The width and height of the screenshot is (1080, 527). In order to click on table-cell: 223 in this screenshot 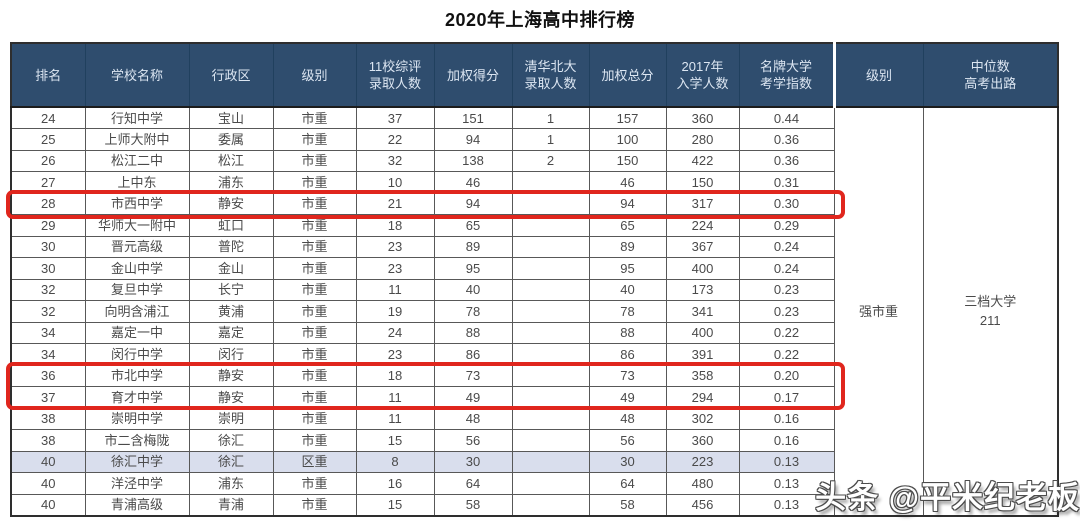, I will do `click(702, 461)`.